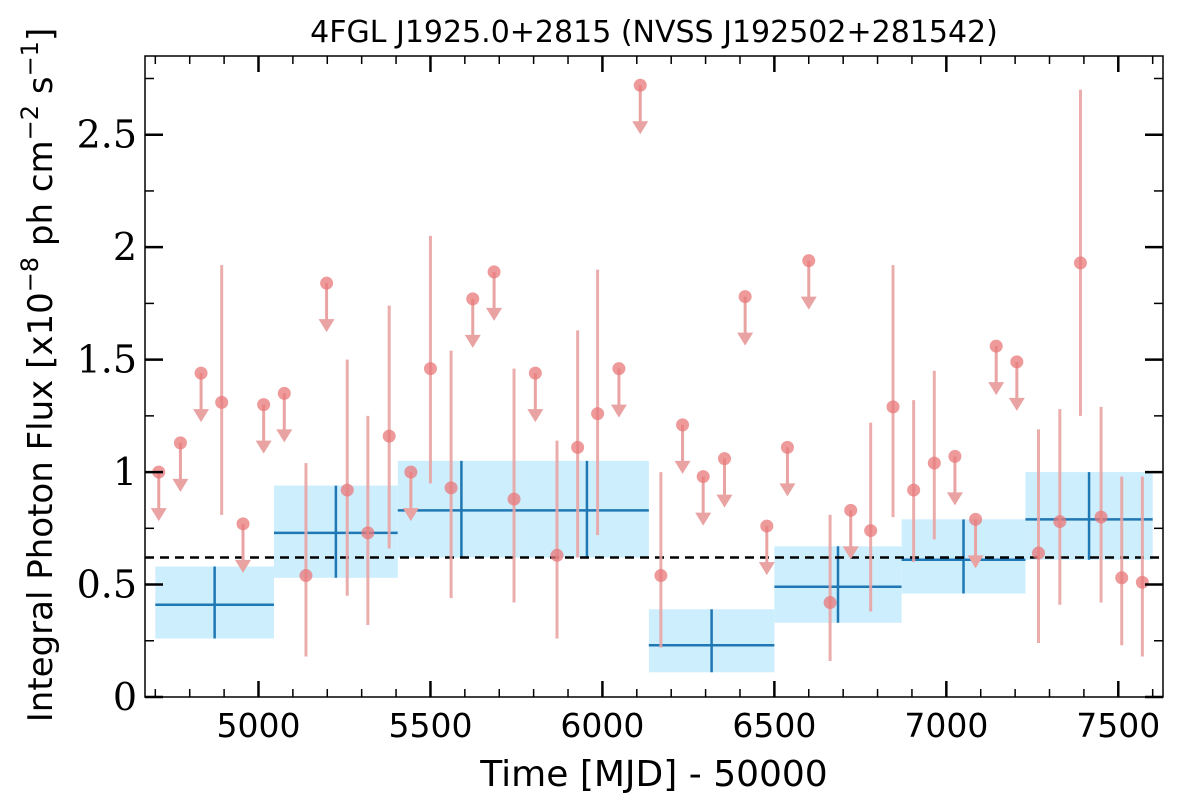 This screenshot has height=800, width=1200. What do you see at coordinates (125, 247) in the screenshot?
I see `y-tick-label: 2` at bounding box center [125, 247].